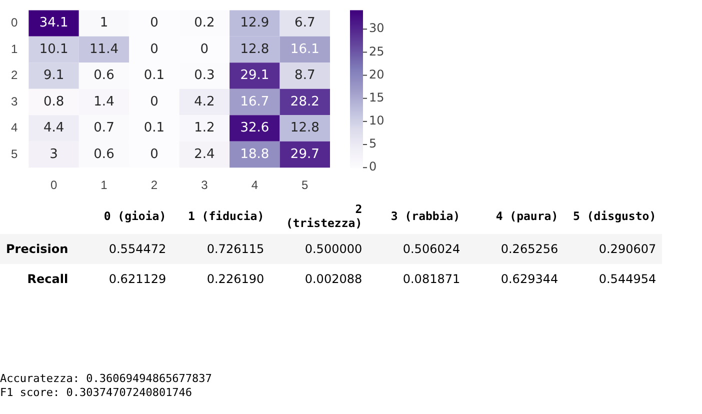 The height and width of the screenshot is (414, 702). I want to click on text: Accuratezza: 0.36069494865677837, so click(106, 378).